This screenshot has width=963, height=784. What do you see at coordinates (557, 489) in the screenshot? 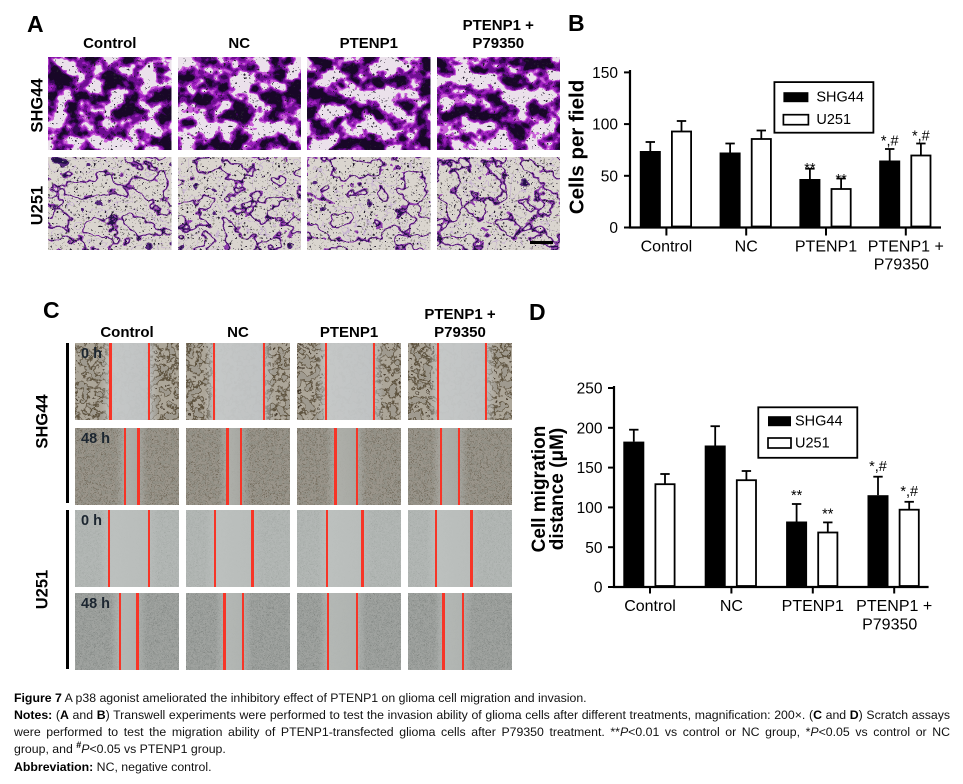
I see `svg-text: distance (μM)` at bounding box center [557, 489].